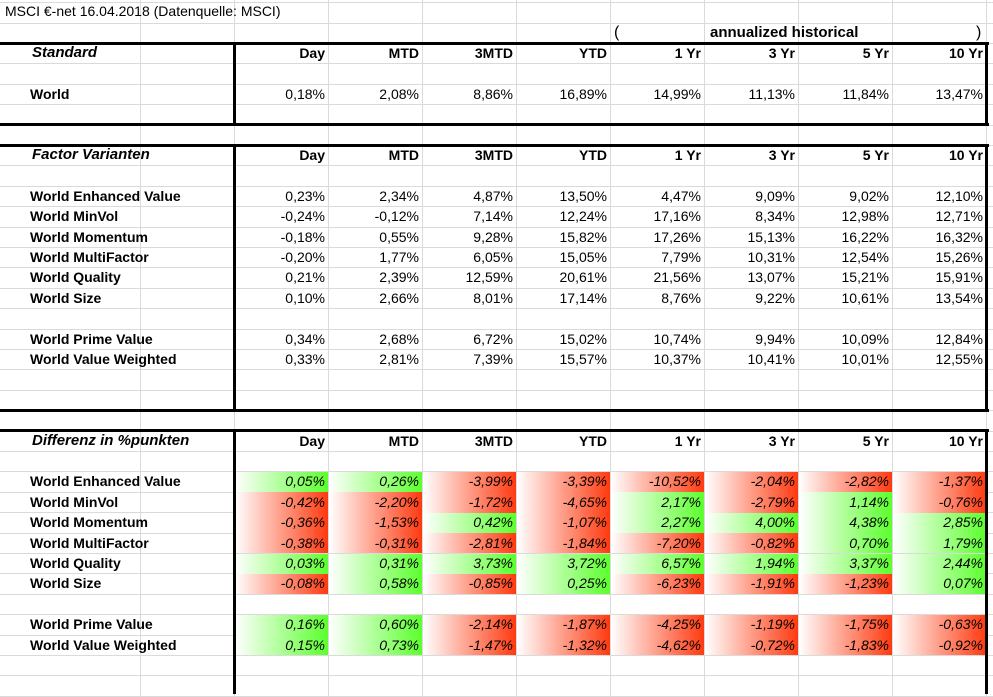 The height and width of the screenshot is (697, 993). What do you see at coordinates (399, 195) in the screenshot?
I see `value-cell: 2,34%` at bounding box center [399, 195].